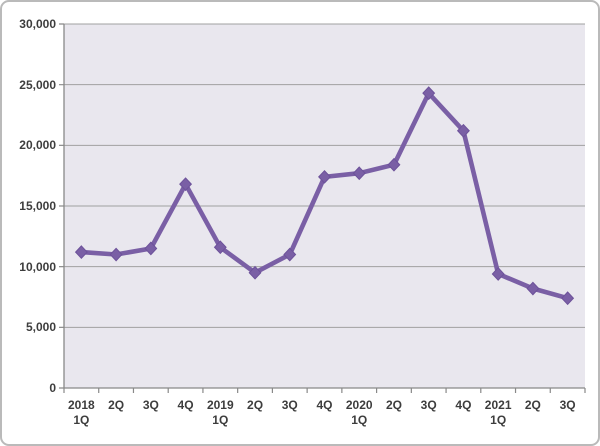  Describe the element at coordinates (394, 164) in the screenshot. I see `data-point-2020-2q` at that location.